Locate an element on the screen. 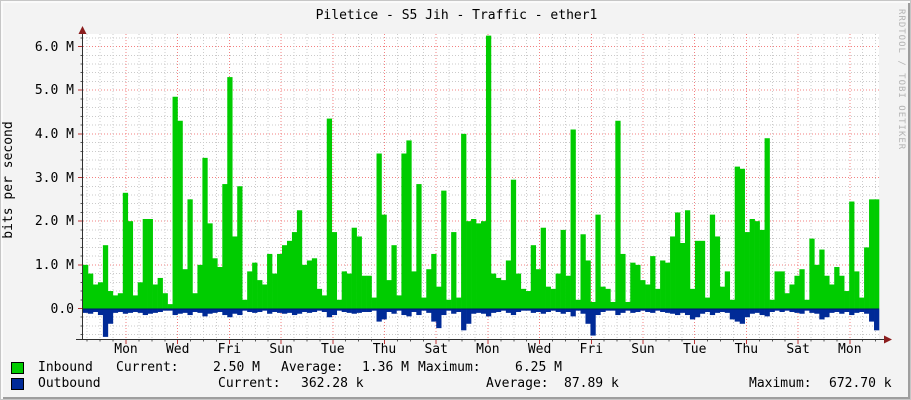 The height and width of the screenshot is (400, 911). legend-outbound-swatch is located at coordinates (17, 384).